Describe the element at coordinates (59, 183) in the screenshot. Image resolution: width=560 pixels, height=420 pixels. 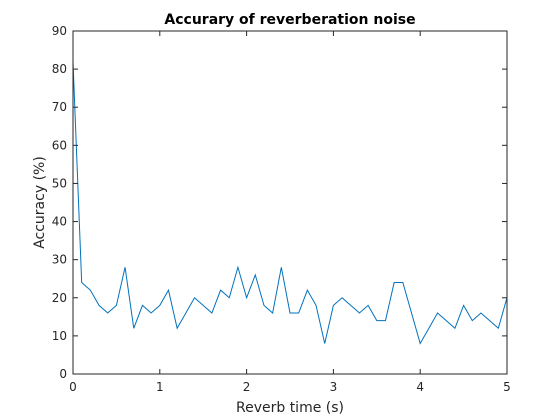
I see `y-tick-label: 50` at that location.